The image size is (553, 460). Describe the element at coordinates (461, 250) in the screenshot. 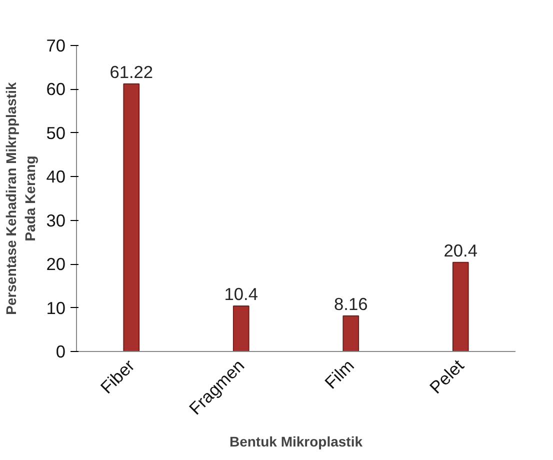

I see `data-label: 20.4` at that location.